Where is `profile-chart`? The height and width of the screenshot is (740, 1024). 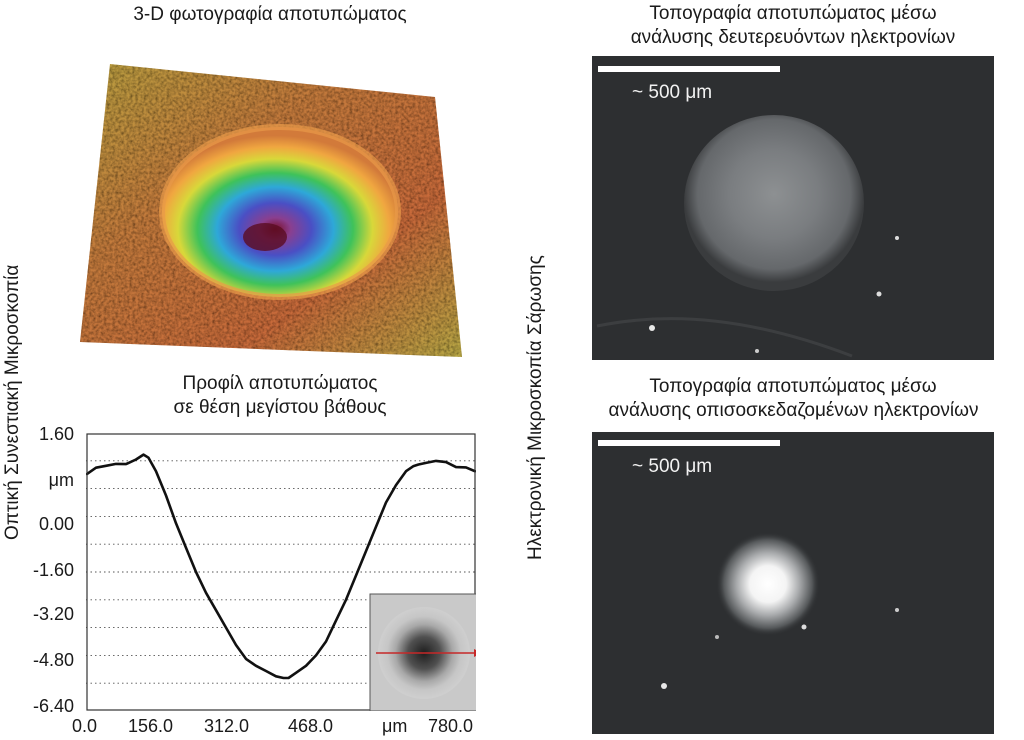 profile-chart is located at coordinates (281, 572).